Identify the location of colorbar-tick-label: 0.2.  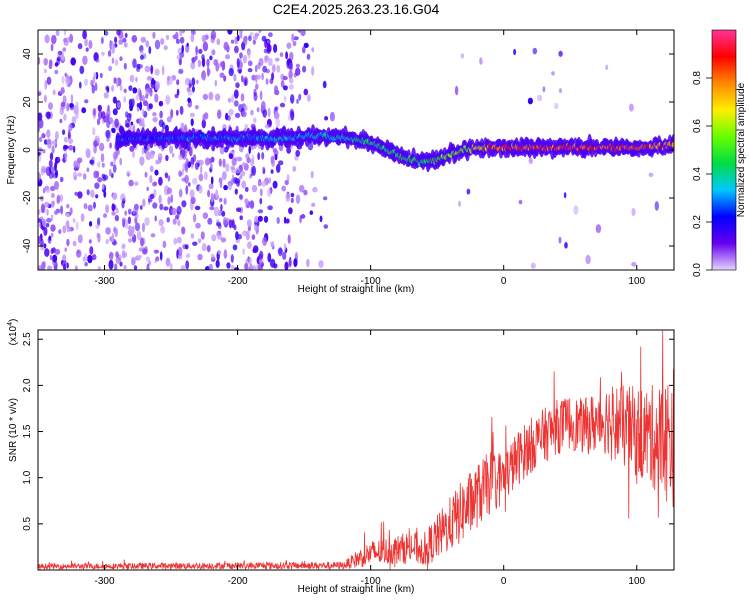
(697, 222).